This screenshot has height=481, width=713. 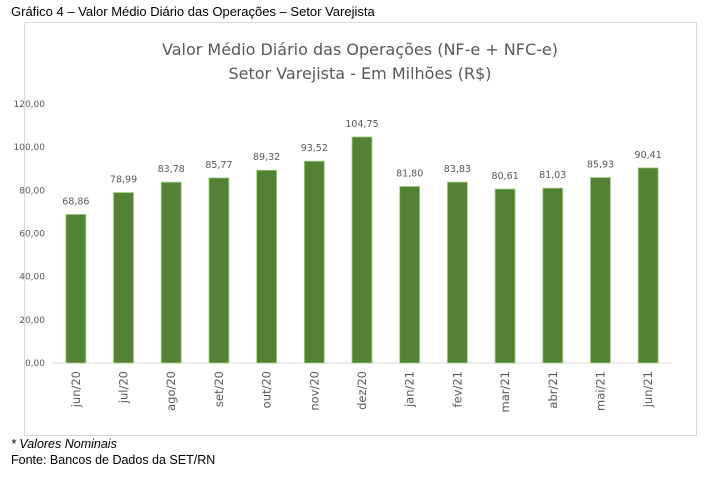 What do you see at coordinates (314, 148) in the screenshot?
I see `data-label: 93,52` at bounding box center [314, 148].